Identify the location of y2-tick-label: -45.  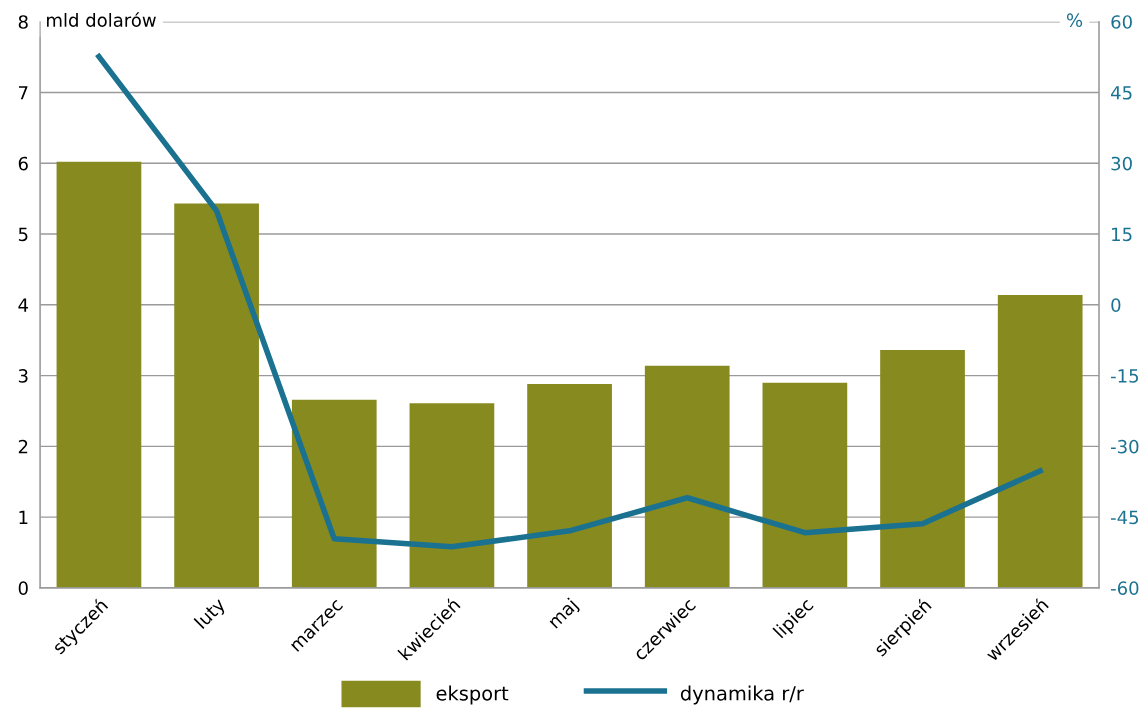
(1125, 517).